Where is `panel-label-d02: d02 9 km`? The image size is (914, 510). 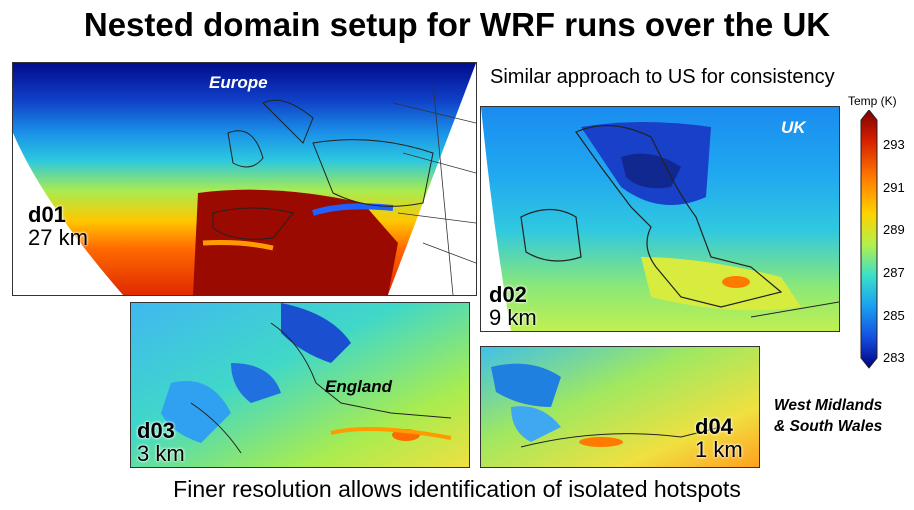 panel-label-d02: d02 9 km is located at coordinates (513, 306).